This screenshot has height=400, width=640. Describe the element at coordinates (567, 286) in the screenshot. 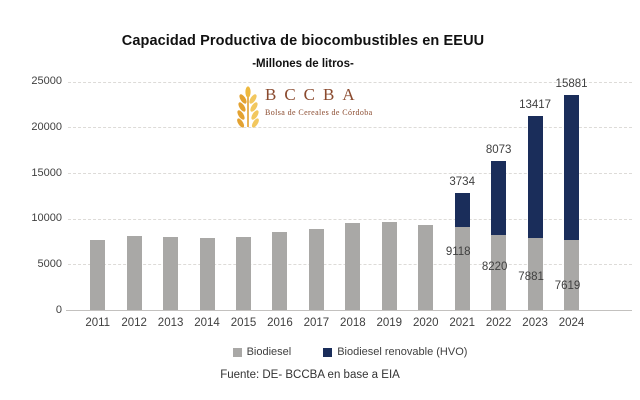

I see `data-label-biodiesel-2024: 7619` at that location.